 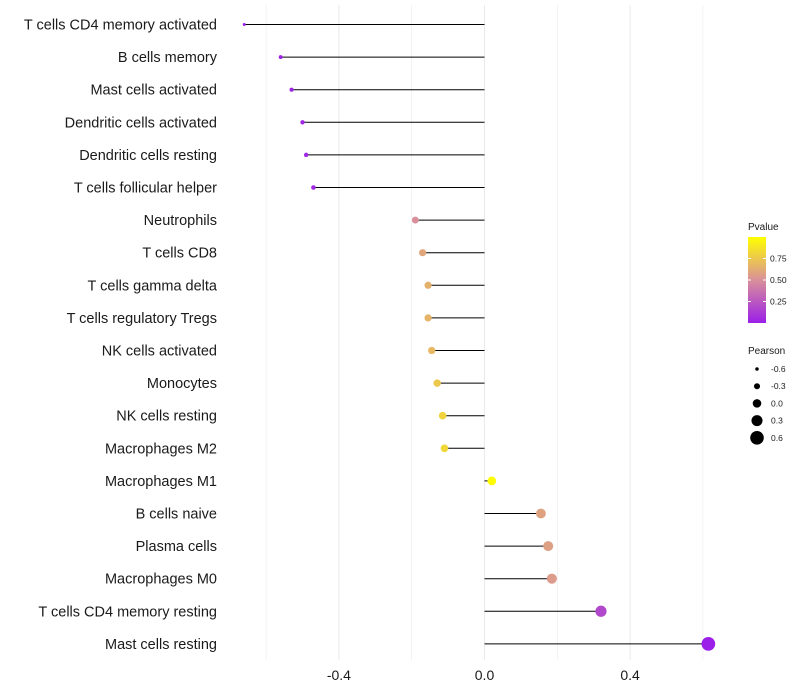 What do you see at coordinates (161, 482) in the screenshot?
I see `category-label: Macrophages M1` at bounding box center [161, 482].